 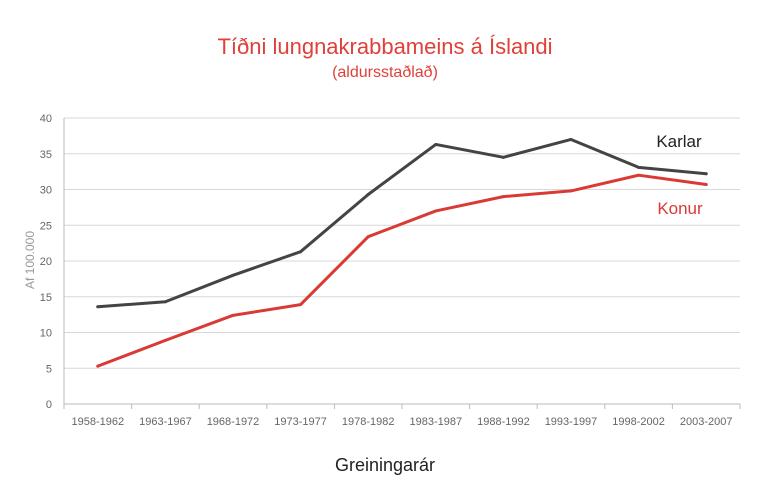 I want to click on y-tick-label: 5, so click(x=49, y=369).